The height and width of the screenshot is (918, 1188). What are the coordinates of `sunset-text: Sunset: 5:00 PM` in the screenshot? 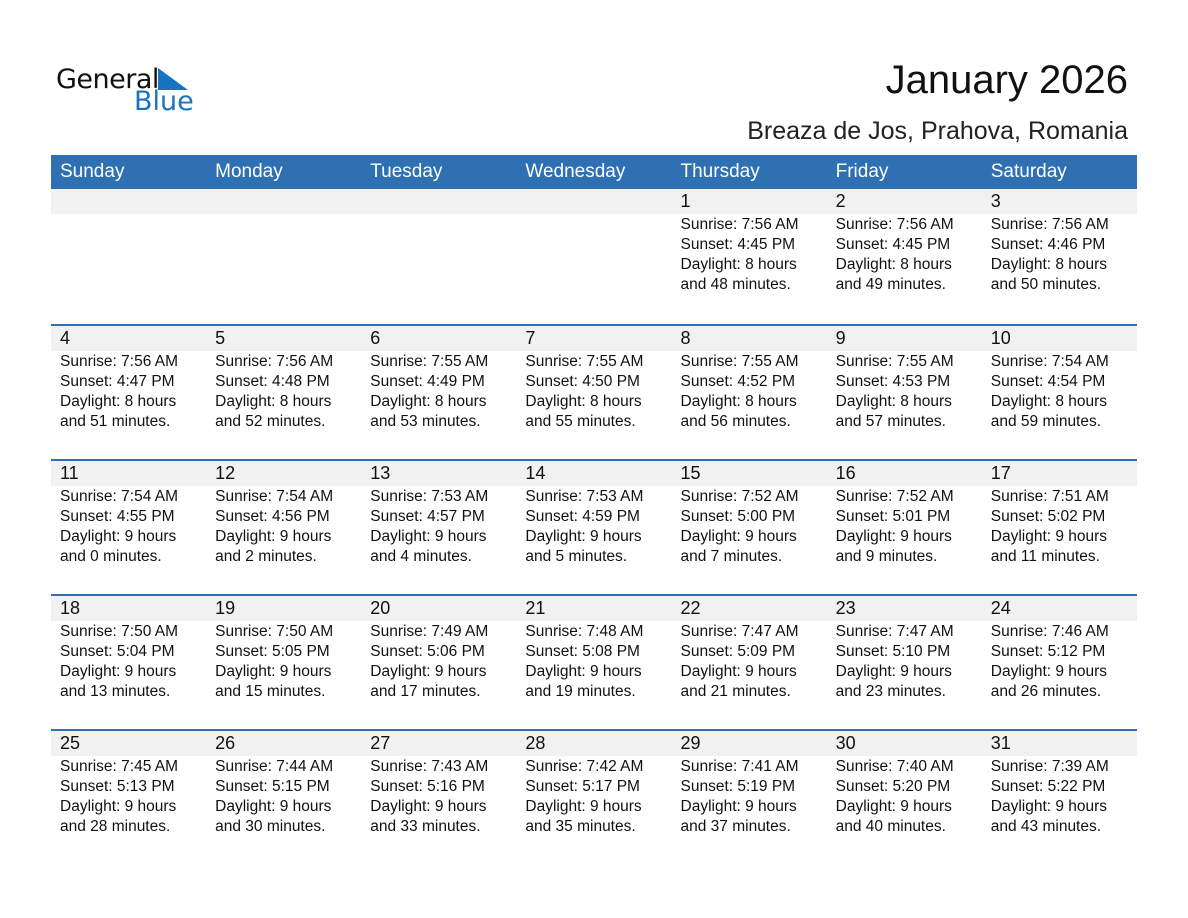 It's located at (738, 516).